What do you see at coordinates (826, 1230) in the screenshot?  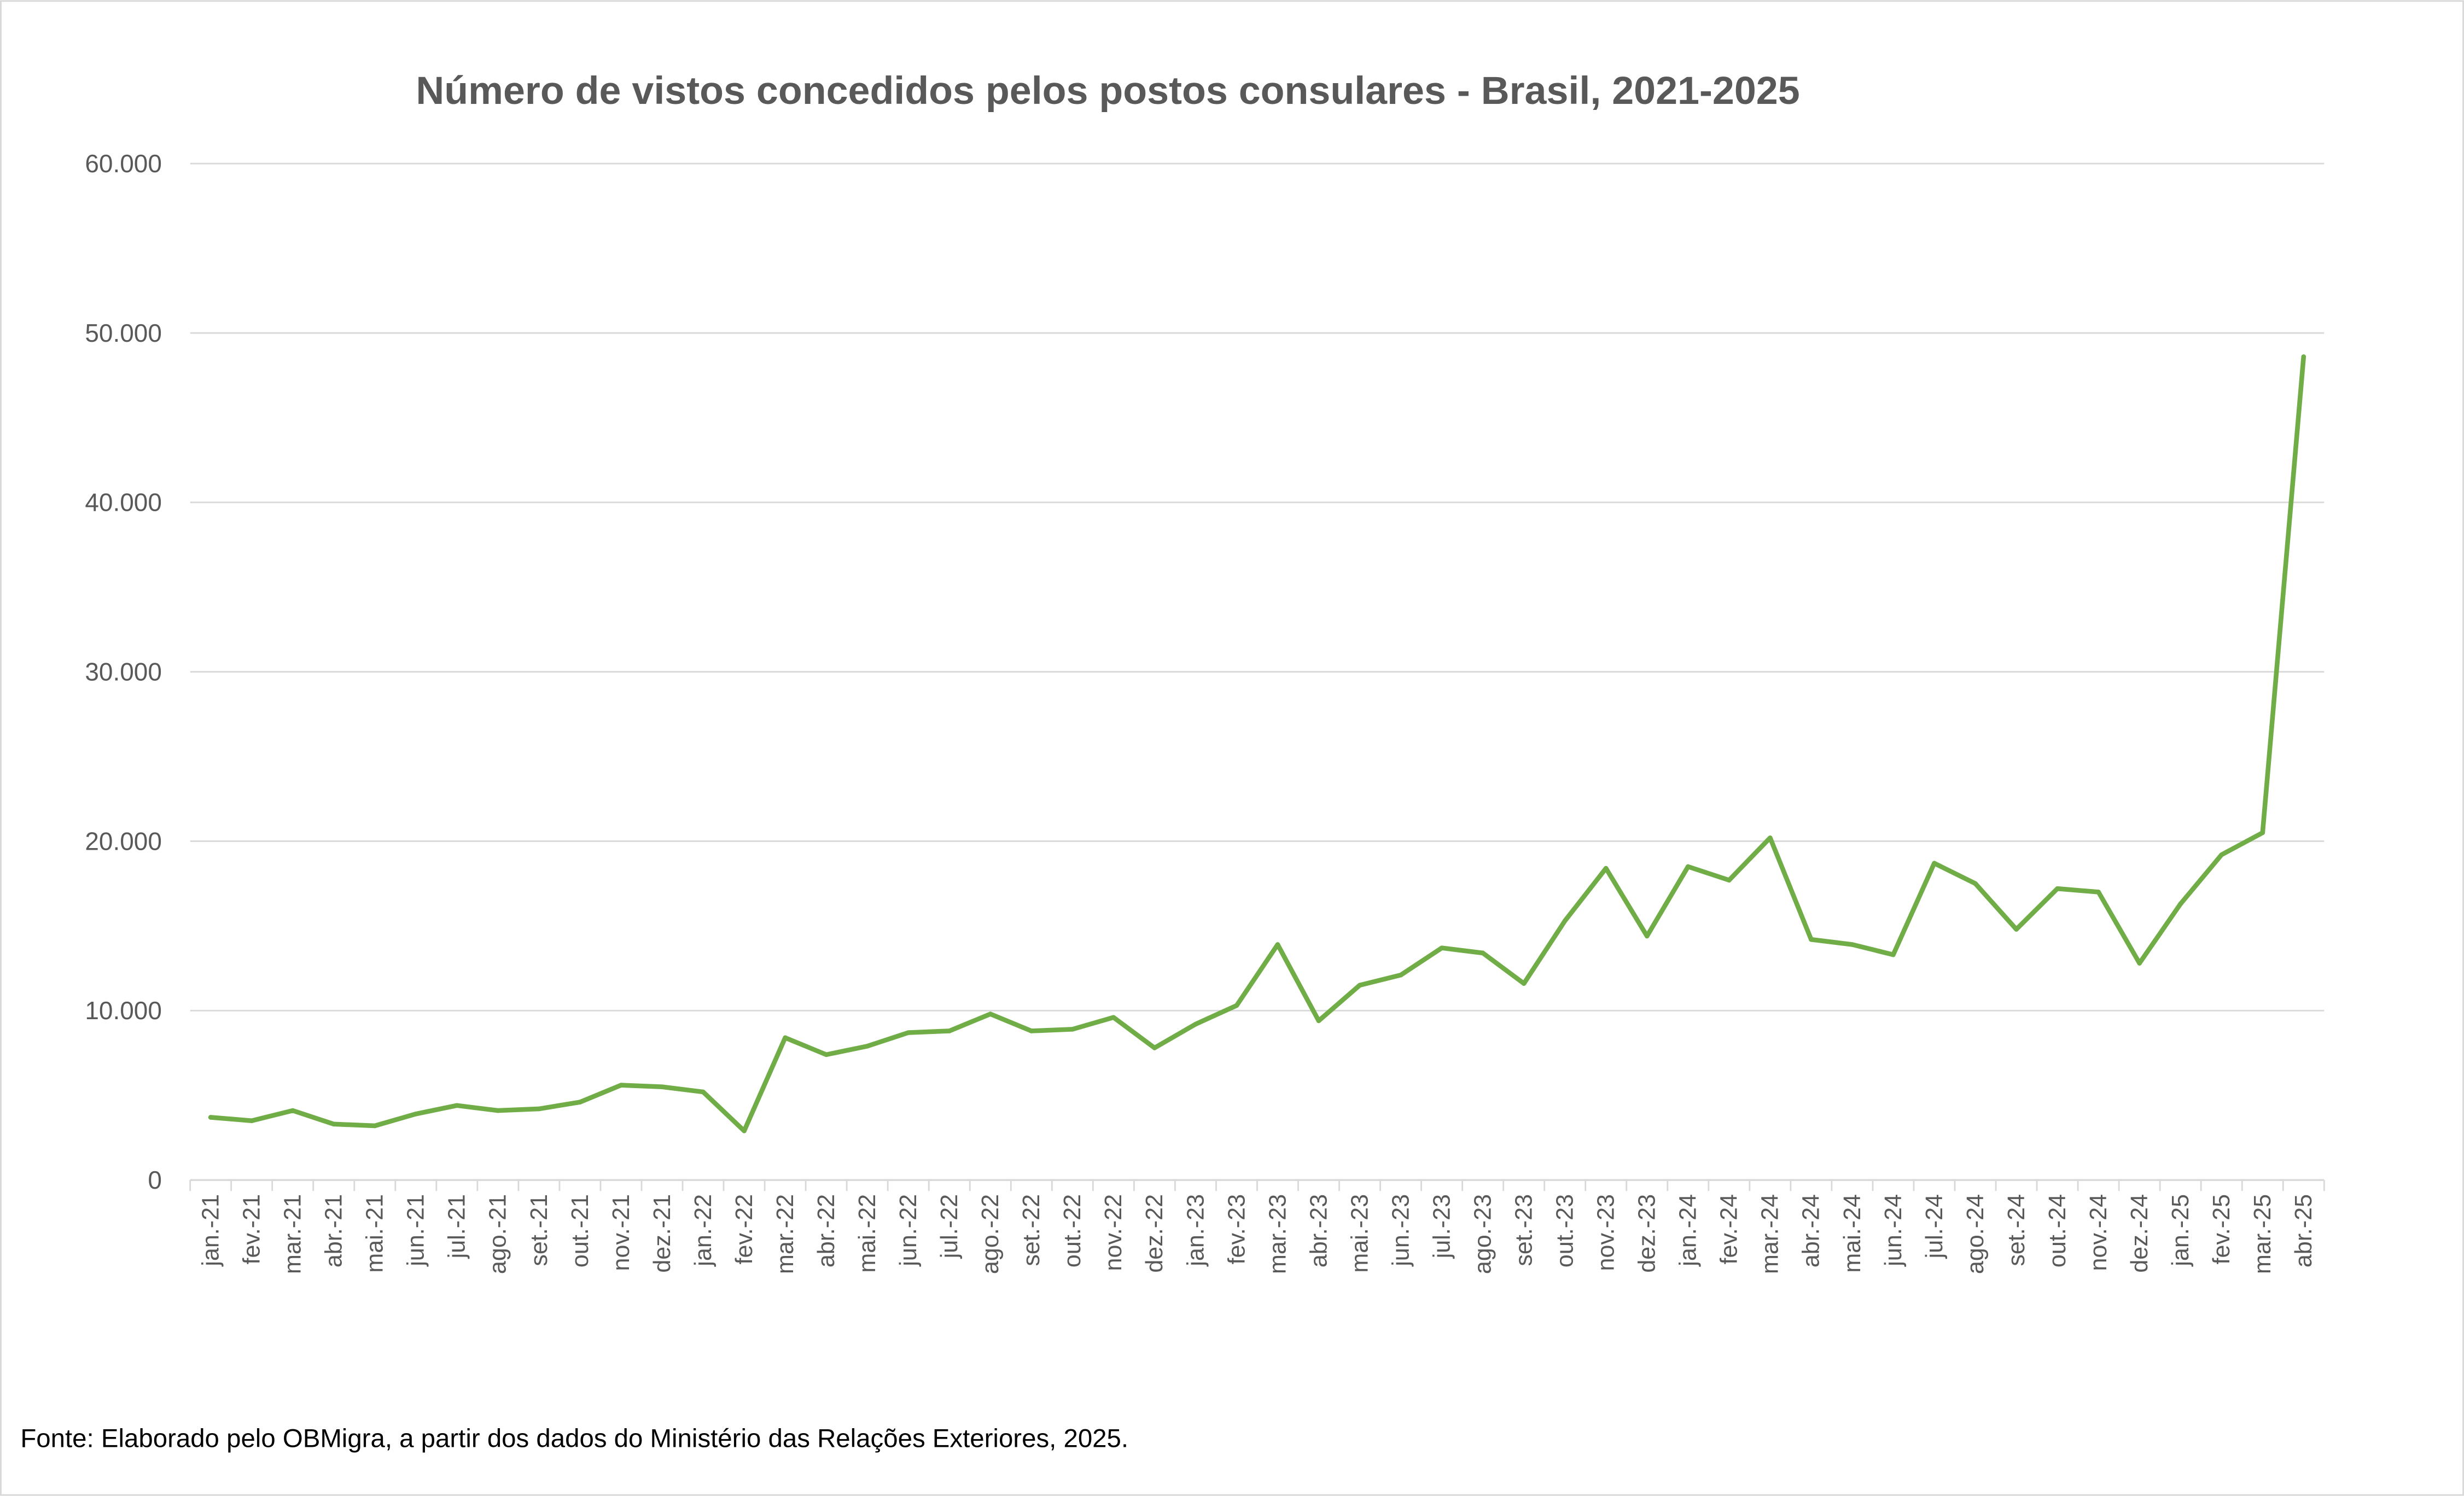 I see `x-tick-label: abr.-22` at bounding box center [826, 1230].